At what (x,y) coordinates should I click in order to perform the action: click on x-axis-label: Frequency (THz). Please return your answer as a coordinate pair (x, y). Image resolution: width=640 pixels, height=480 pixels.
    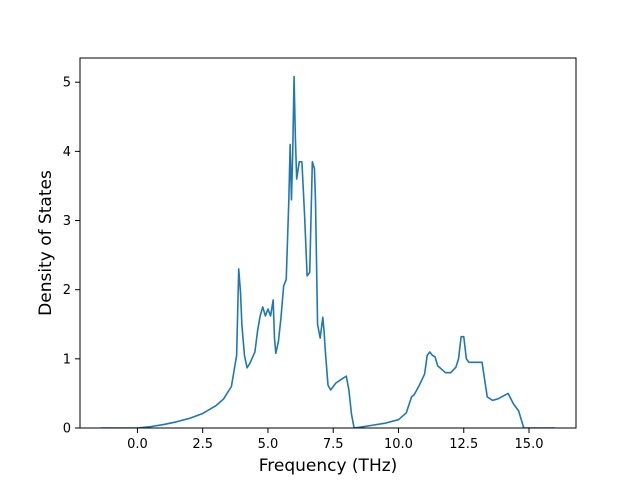
    Looking at the image, I should click on (328, 466).